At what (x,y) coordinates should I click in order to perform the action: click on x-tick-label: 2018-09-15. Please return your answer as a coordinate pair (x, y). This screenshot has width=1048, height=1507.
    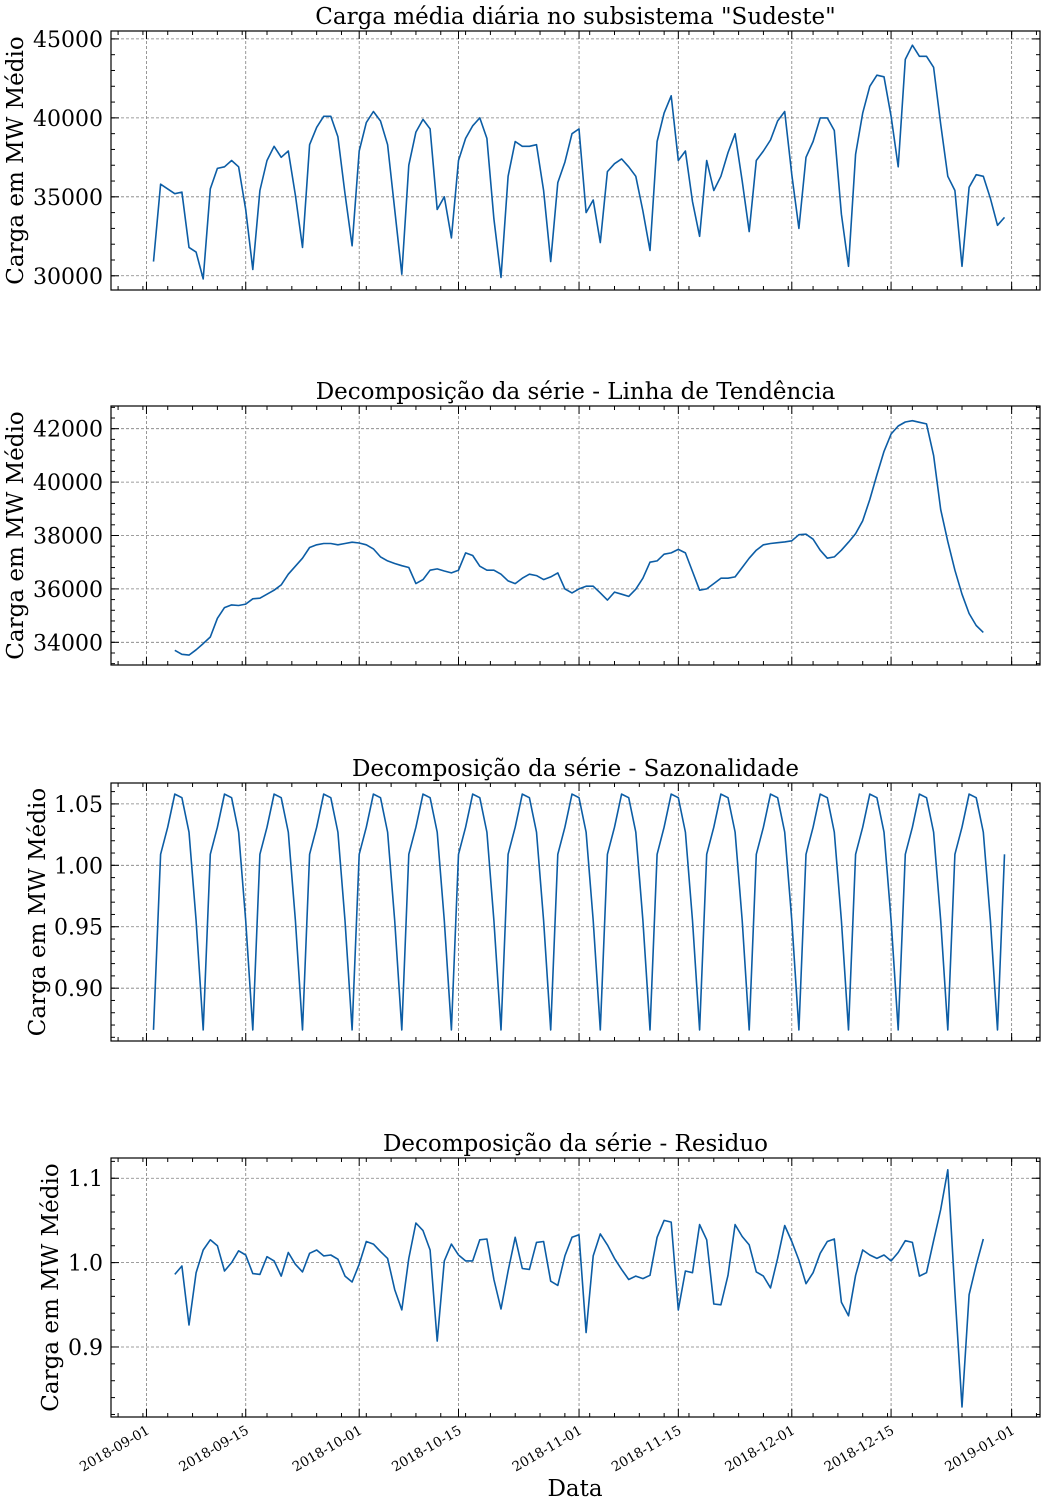
    Looking at the image, I should click on (213, 1449).